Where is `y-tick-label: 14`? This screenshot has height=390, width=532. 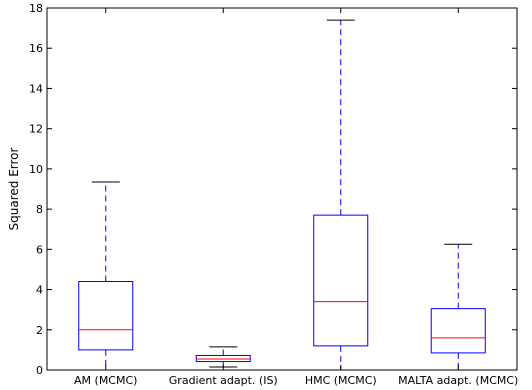
y-tick-label: 14 is located at coordinates (36, 88).